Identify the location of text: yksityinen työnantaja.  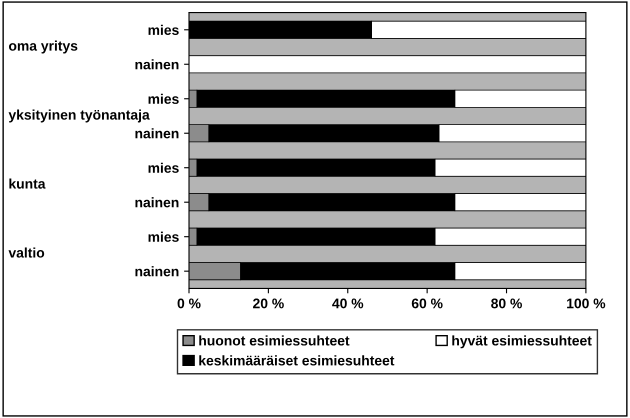
(79, 116).